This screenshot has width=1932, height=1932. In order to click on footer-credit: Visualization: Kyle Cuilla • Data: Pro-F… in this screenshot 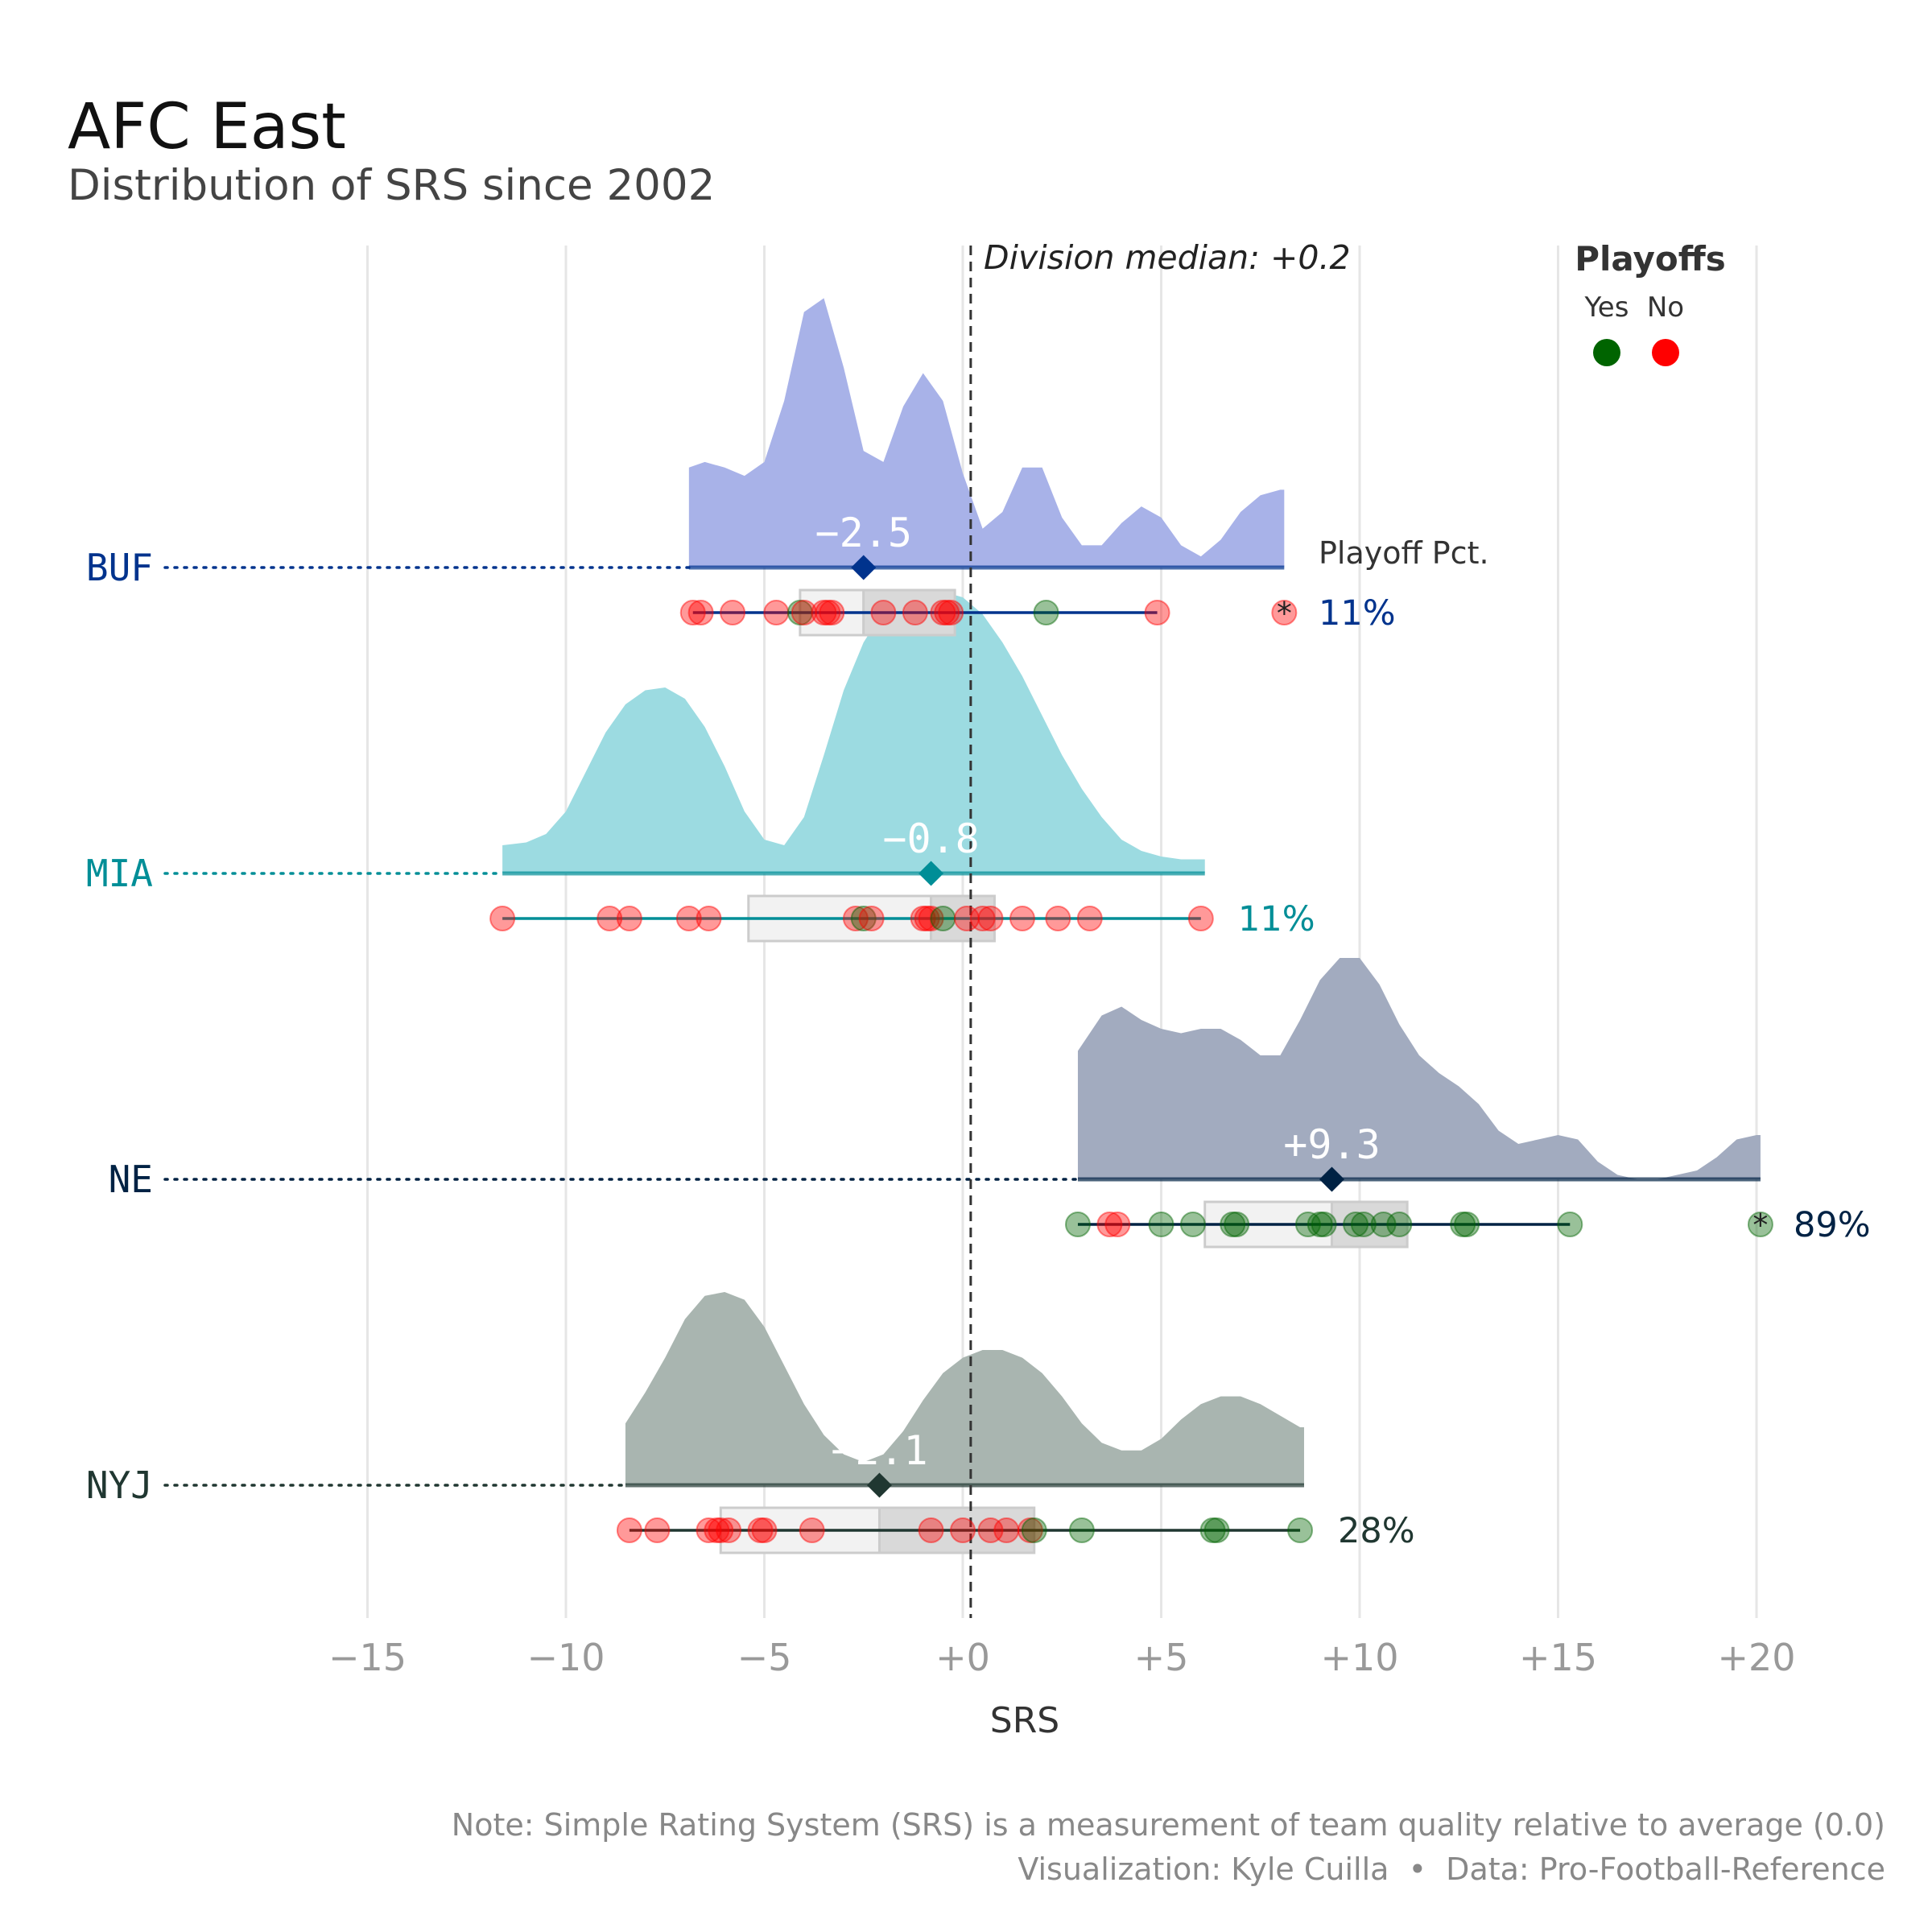, I will do `click(1451, 1869)`.